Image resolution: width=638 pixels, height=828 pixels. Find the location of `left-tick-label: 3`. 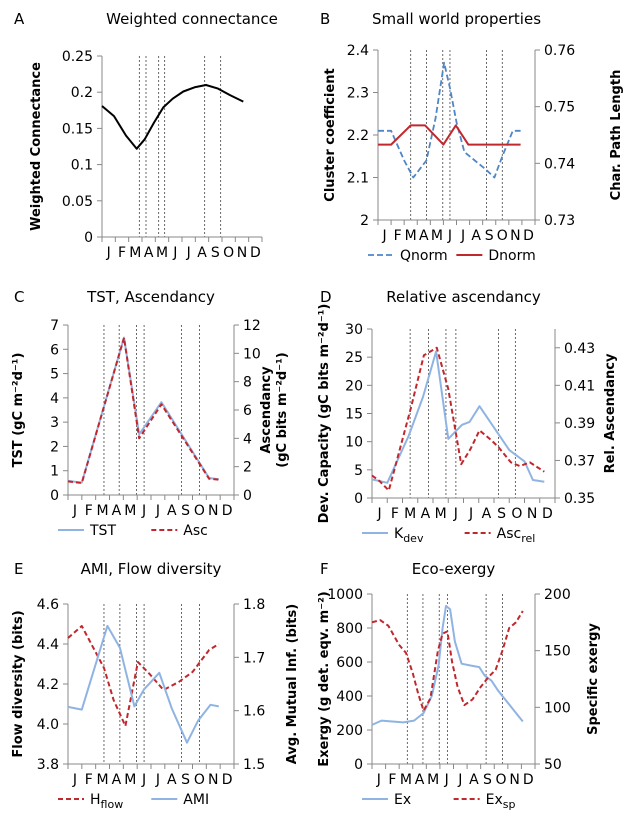

left-tick-label: 3 is located at coordinates (54, 423).